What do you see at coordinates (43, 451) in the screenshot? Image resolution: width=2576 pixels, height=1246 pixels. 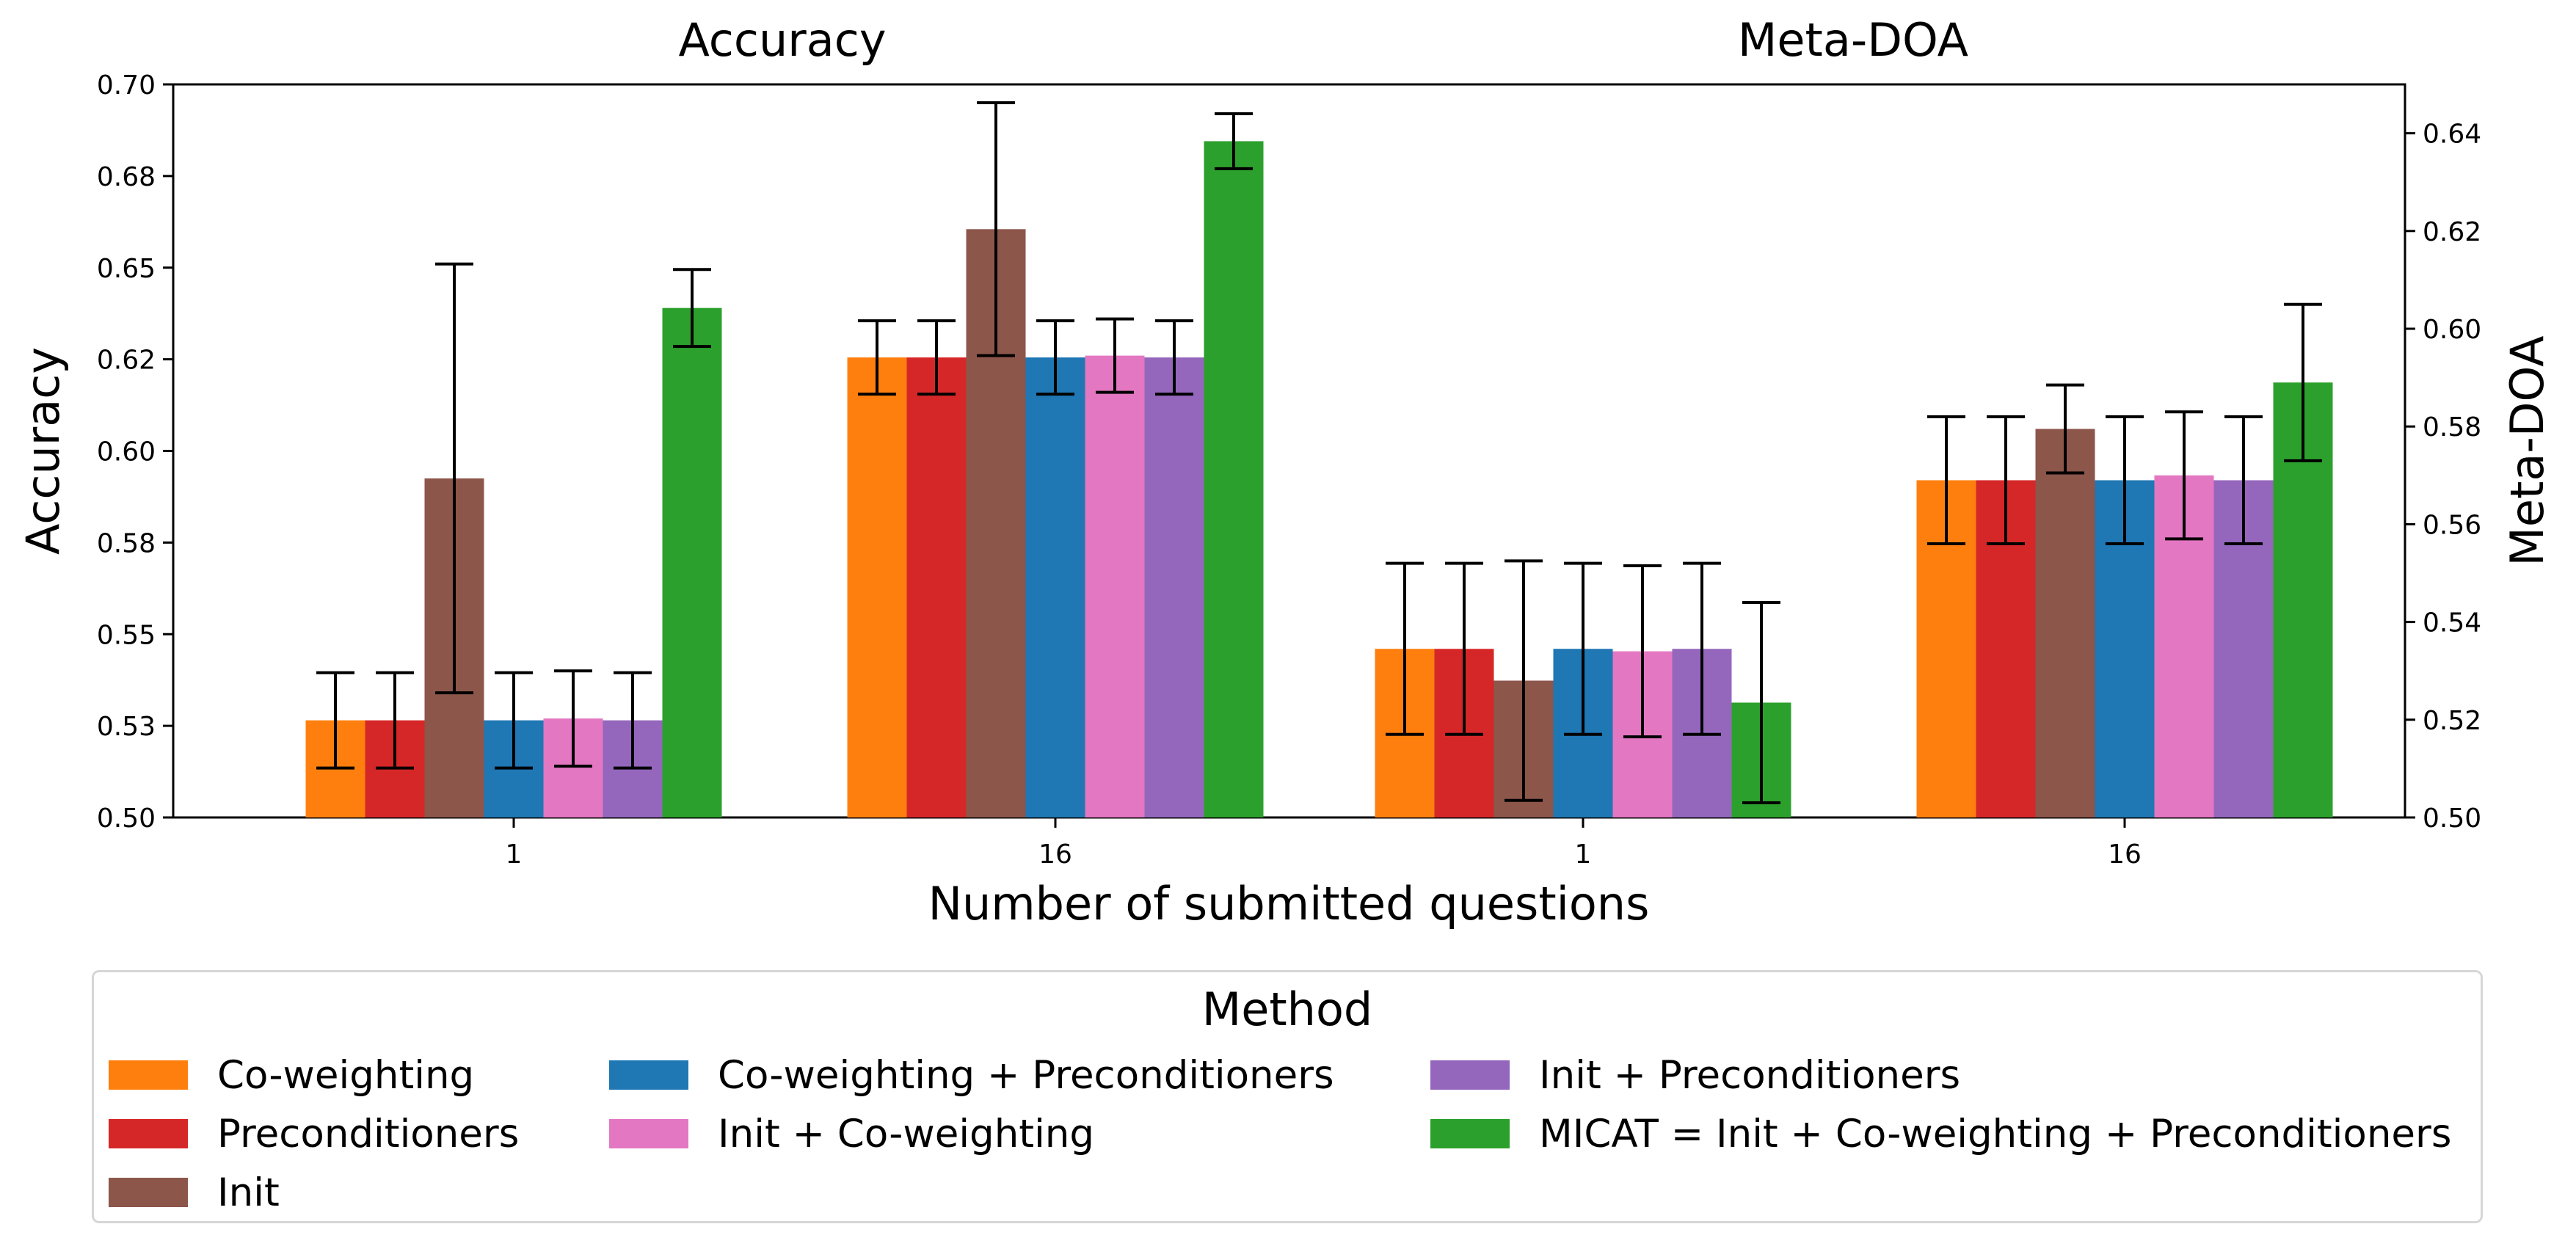 I see `y-axis-label-left: Accuracy` at bounding box center [43, 451].